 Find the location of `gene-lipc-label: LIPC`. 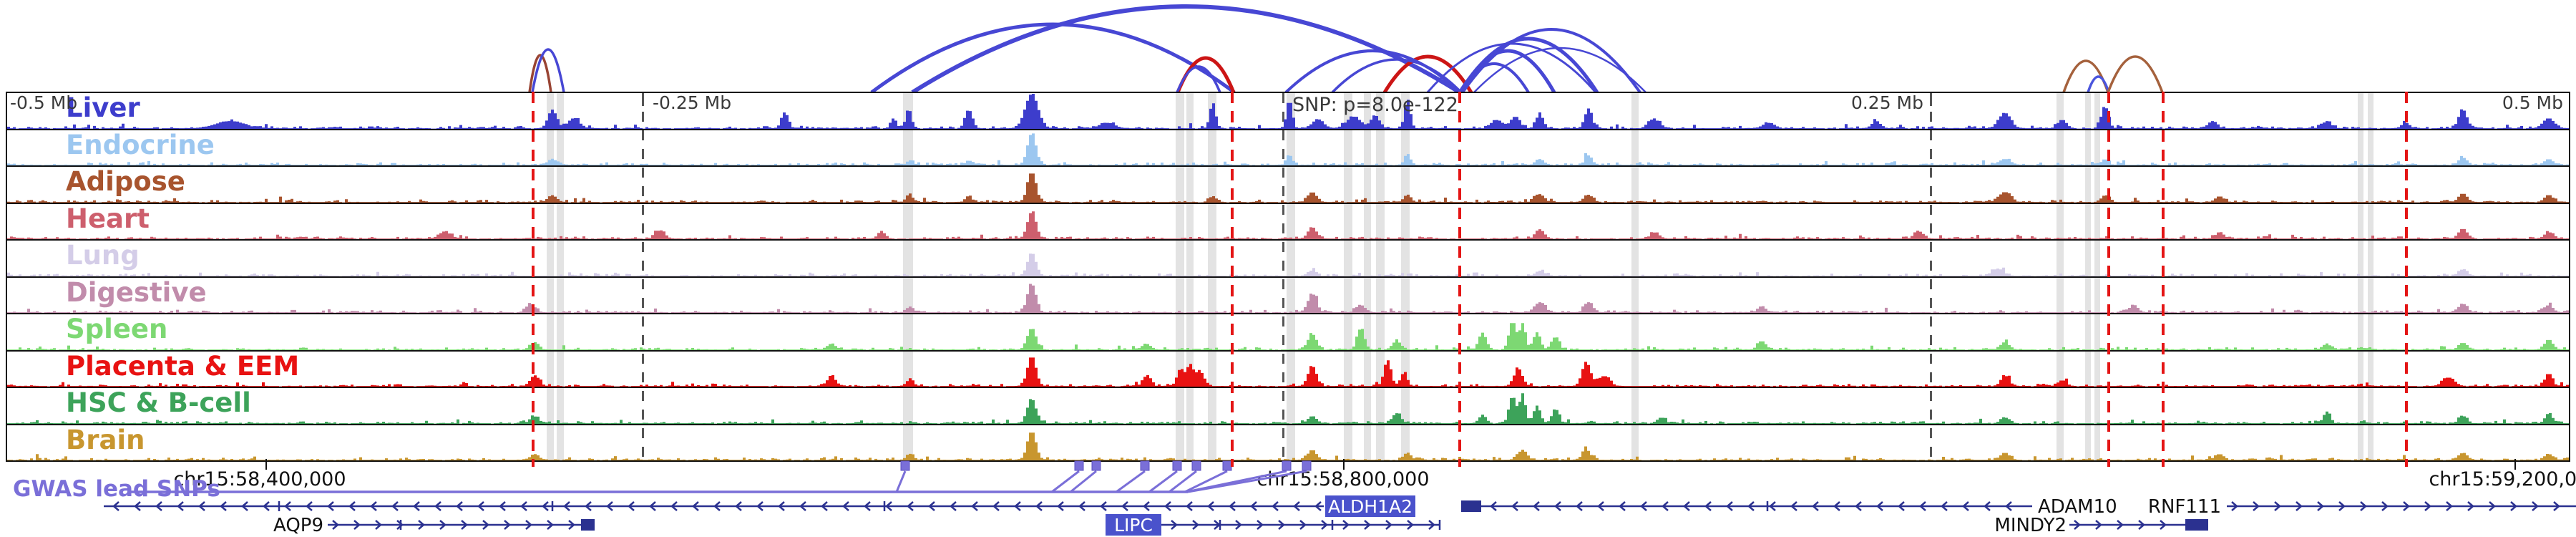

gene-lipc-label: LIPC is located at coordinates (1133, 525).